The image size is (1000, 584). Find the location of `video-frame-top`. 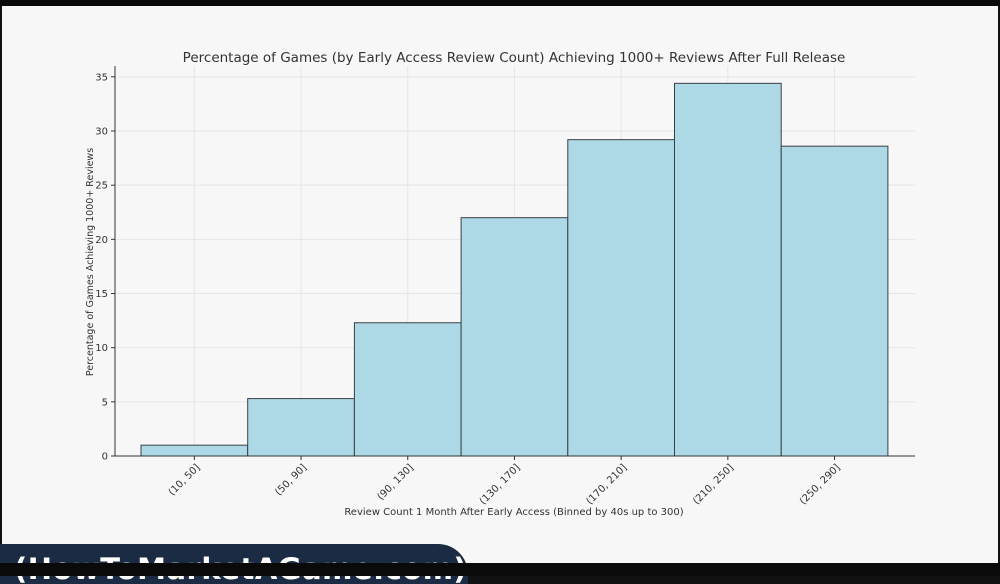

video-frame-top is located at coordinates (500, 3).